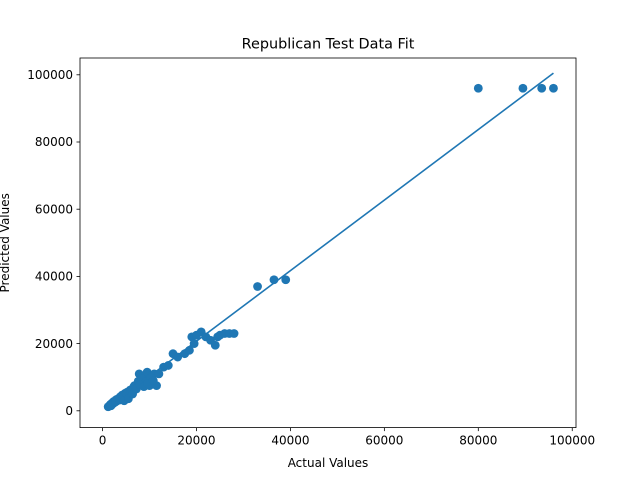  What do you see at coordinates (54, 142) in the screenshot?
I see `y-tick-label: 80000` at bounding box center [54, 142].